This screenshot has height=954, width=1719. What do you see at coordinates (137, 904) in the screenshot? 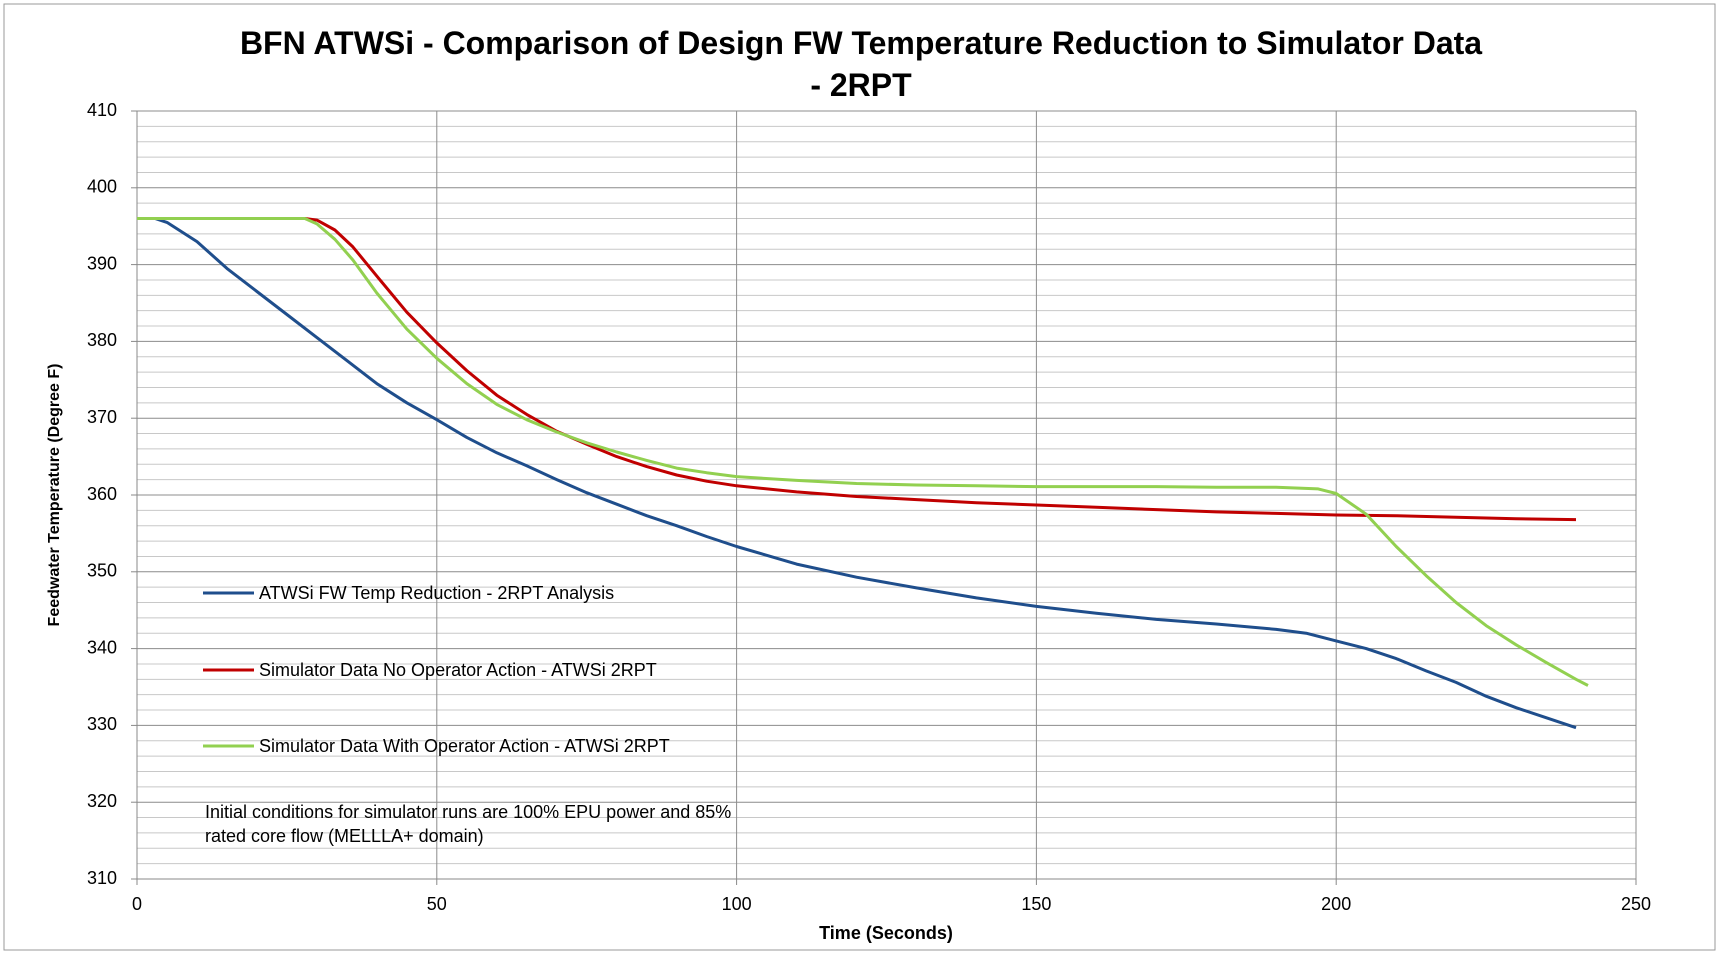
I see `x-tick-label: 0` at bounding box center [137, 904].